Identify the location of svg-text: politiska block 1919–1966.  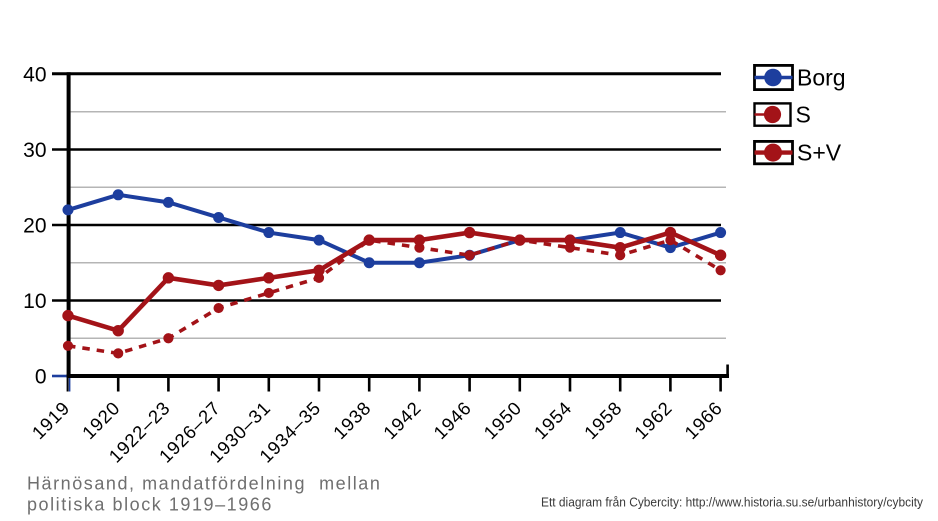
(150, 505).